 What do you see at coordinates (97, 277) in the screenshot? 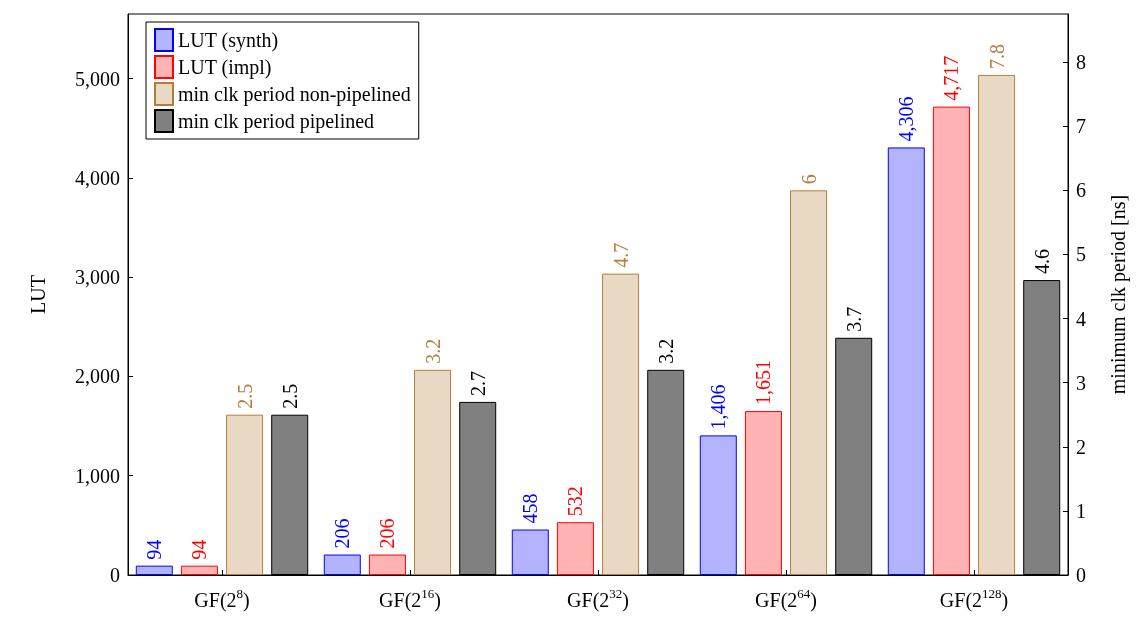
I see `y-tick-label: 3,000` at bounding box center [97, 277].